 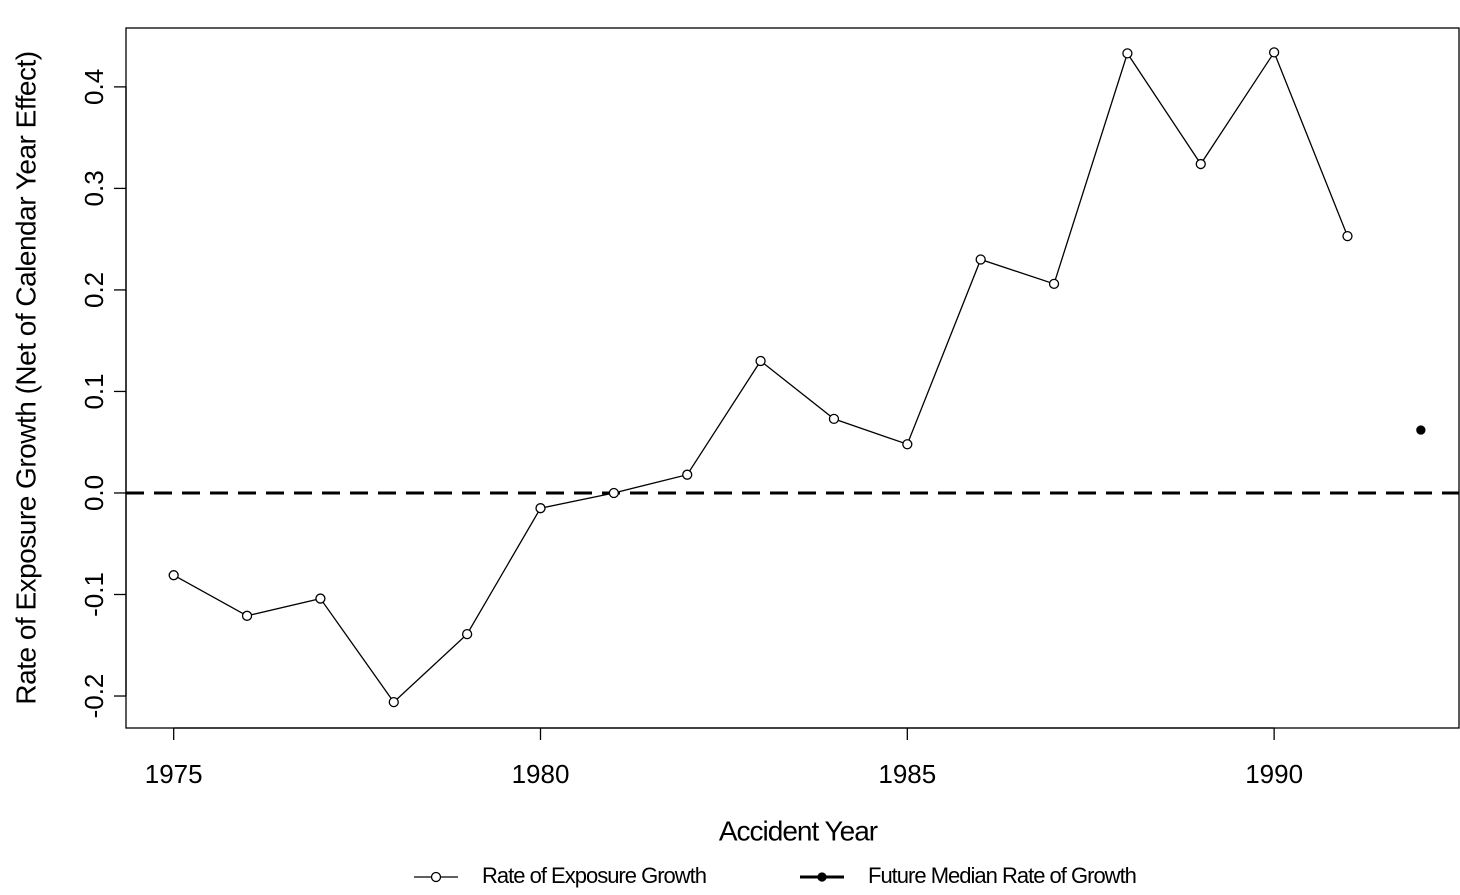 What do you see at coordinates (1274, 774) in the screenshot?
I see `x-tick-label: 1990` at bounding box center [1274, 774].